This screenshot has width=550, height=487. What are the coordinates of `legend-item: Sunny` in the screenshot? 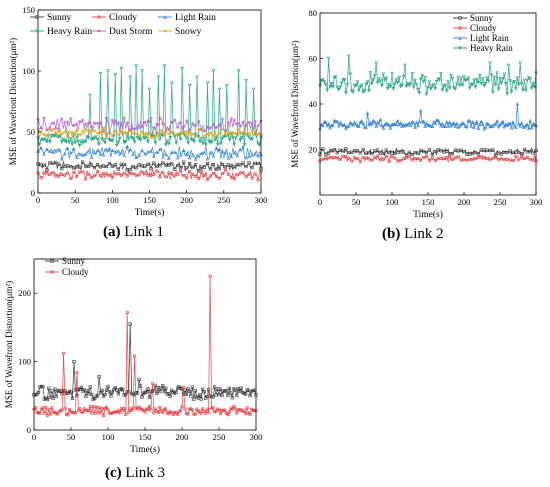 It's located at (51, 18).